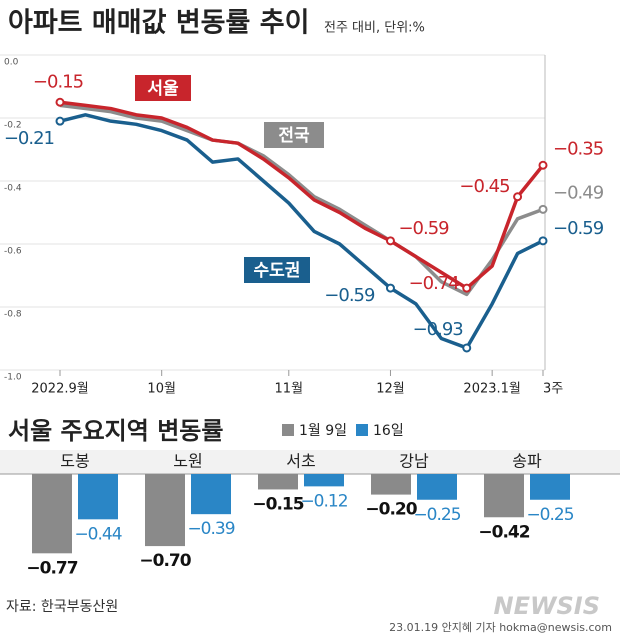  I want to click on x-tick-label: 3주, so click(553, 389).